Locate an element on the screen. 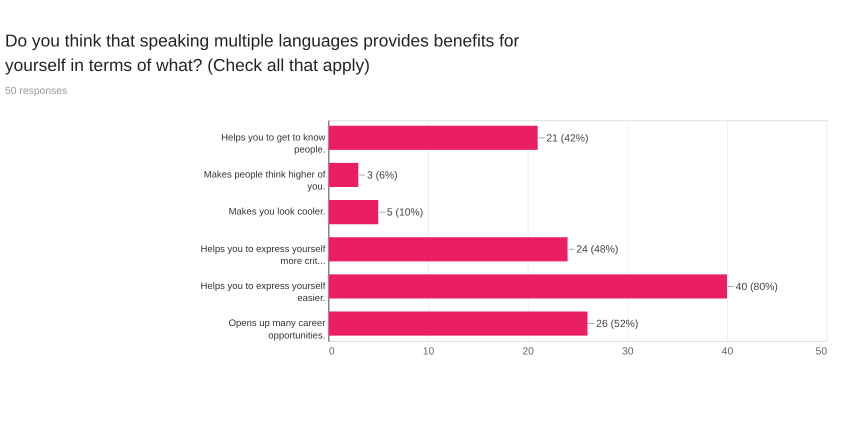  x-tick-label: 50 is located at coordinates (822, 352).